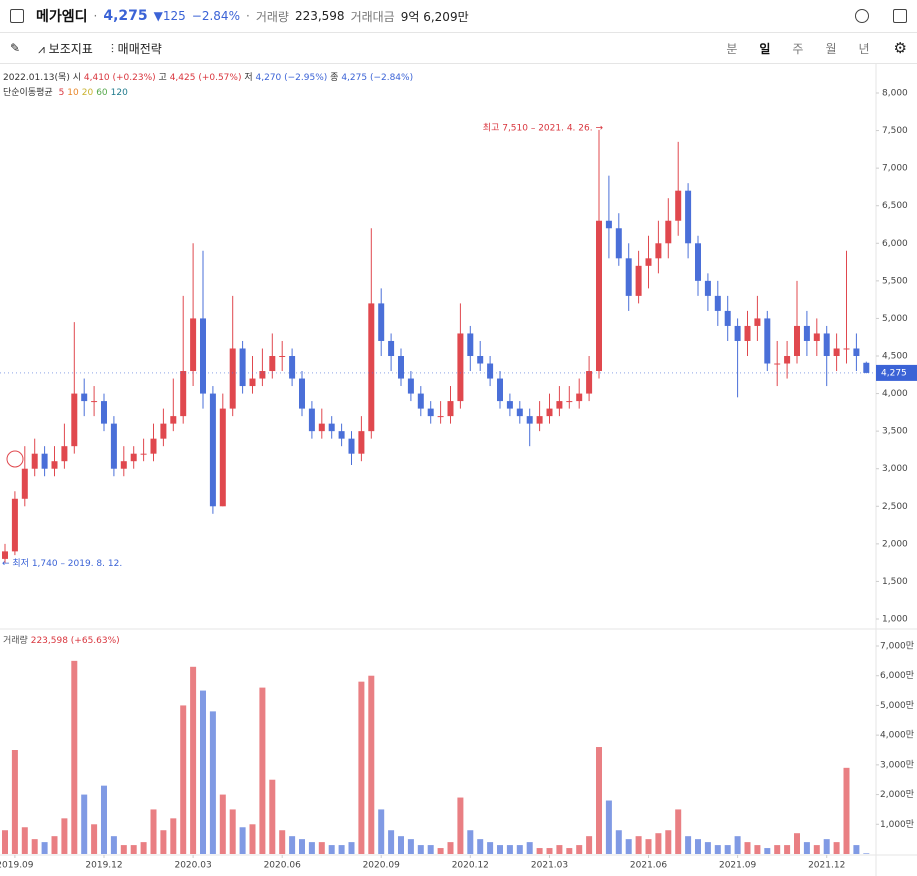 The height and width of the screenshot is (876, 917). What do you see at coordinates (895, 244) in the screenshot?
I see `y-tick-label: 6,000` at bounding box center [895, 244].